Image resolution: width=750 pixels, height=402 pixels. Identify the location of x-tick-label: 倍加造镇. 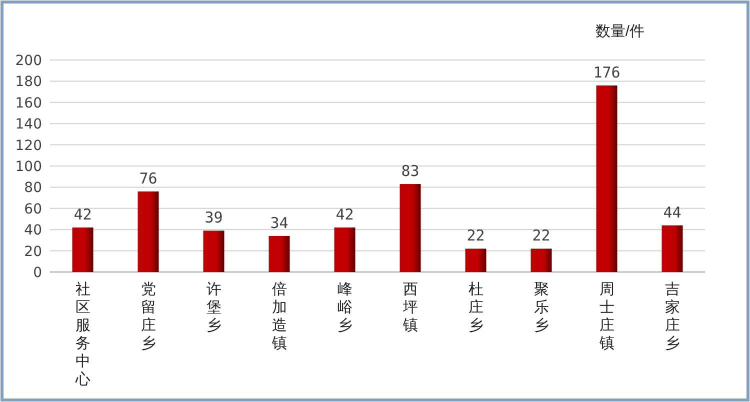
(278, 316).